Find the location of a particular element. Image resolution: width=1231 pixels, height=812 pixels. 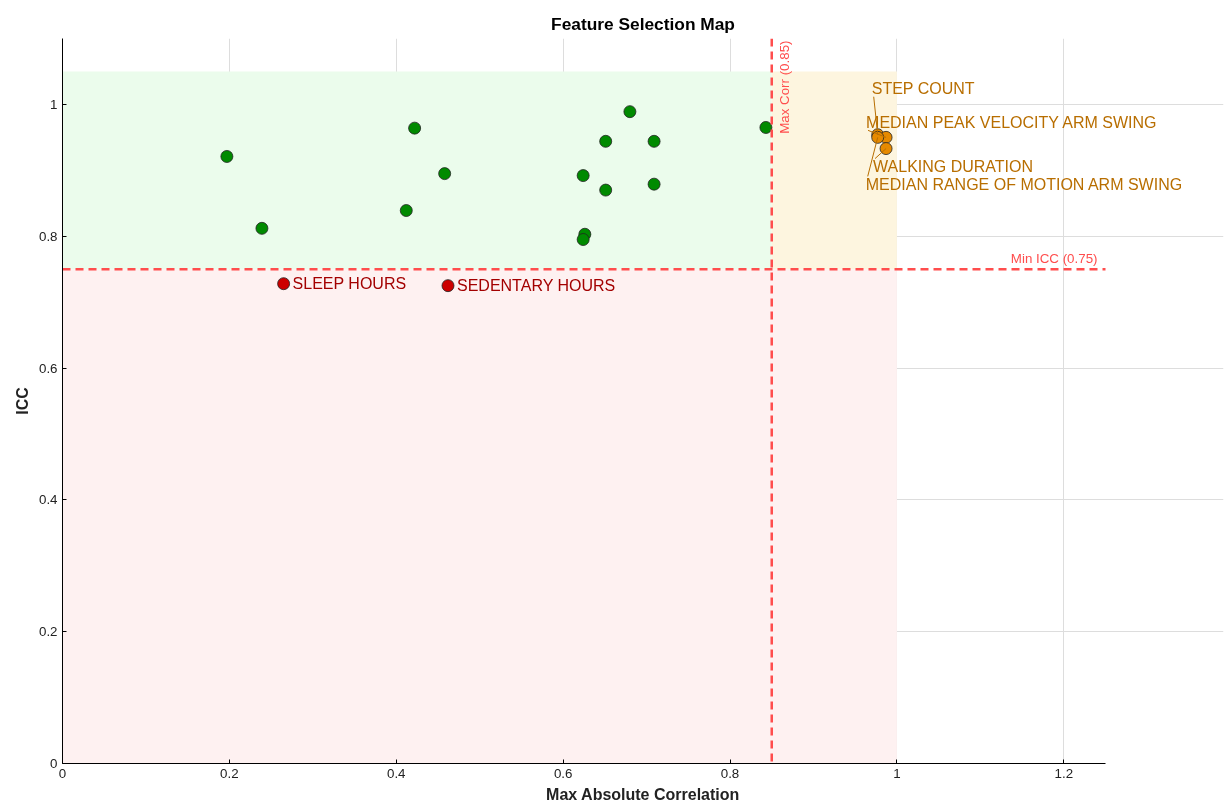

ref-line-label: Min ICC (0.75) is located at coordinates (1054, 259).